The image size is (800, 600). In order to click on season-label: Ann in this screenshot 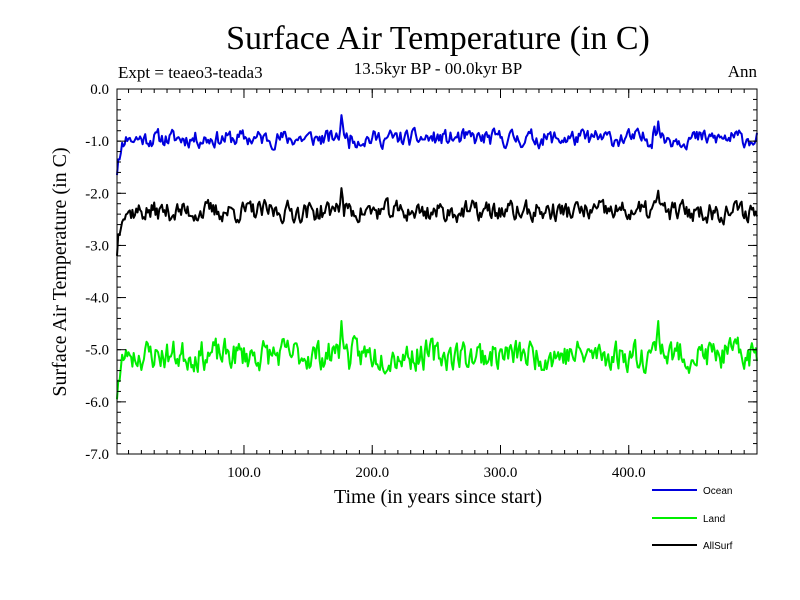, I will do `click(743, 71)`.